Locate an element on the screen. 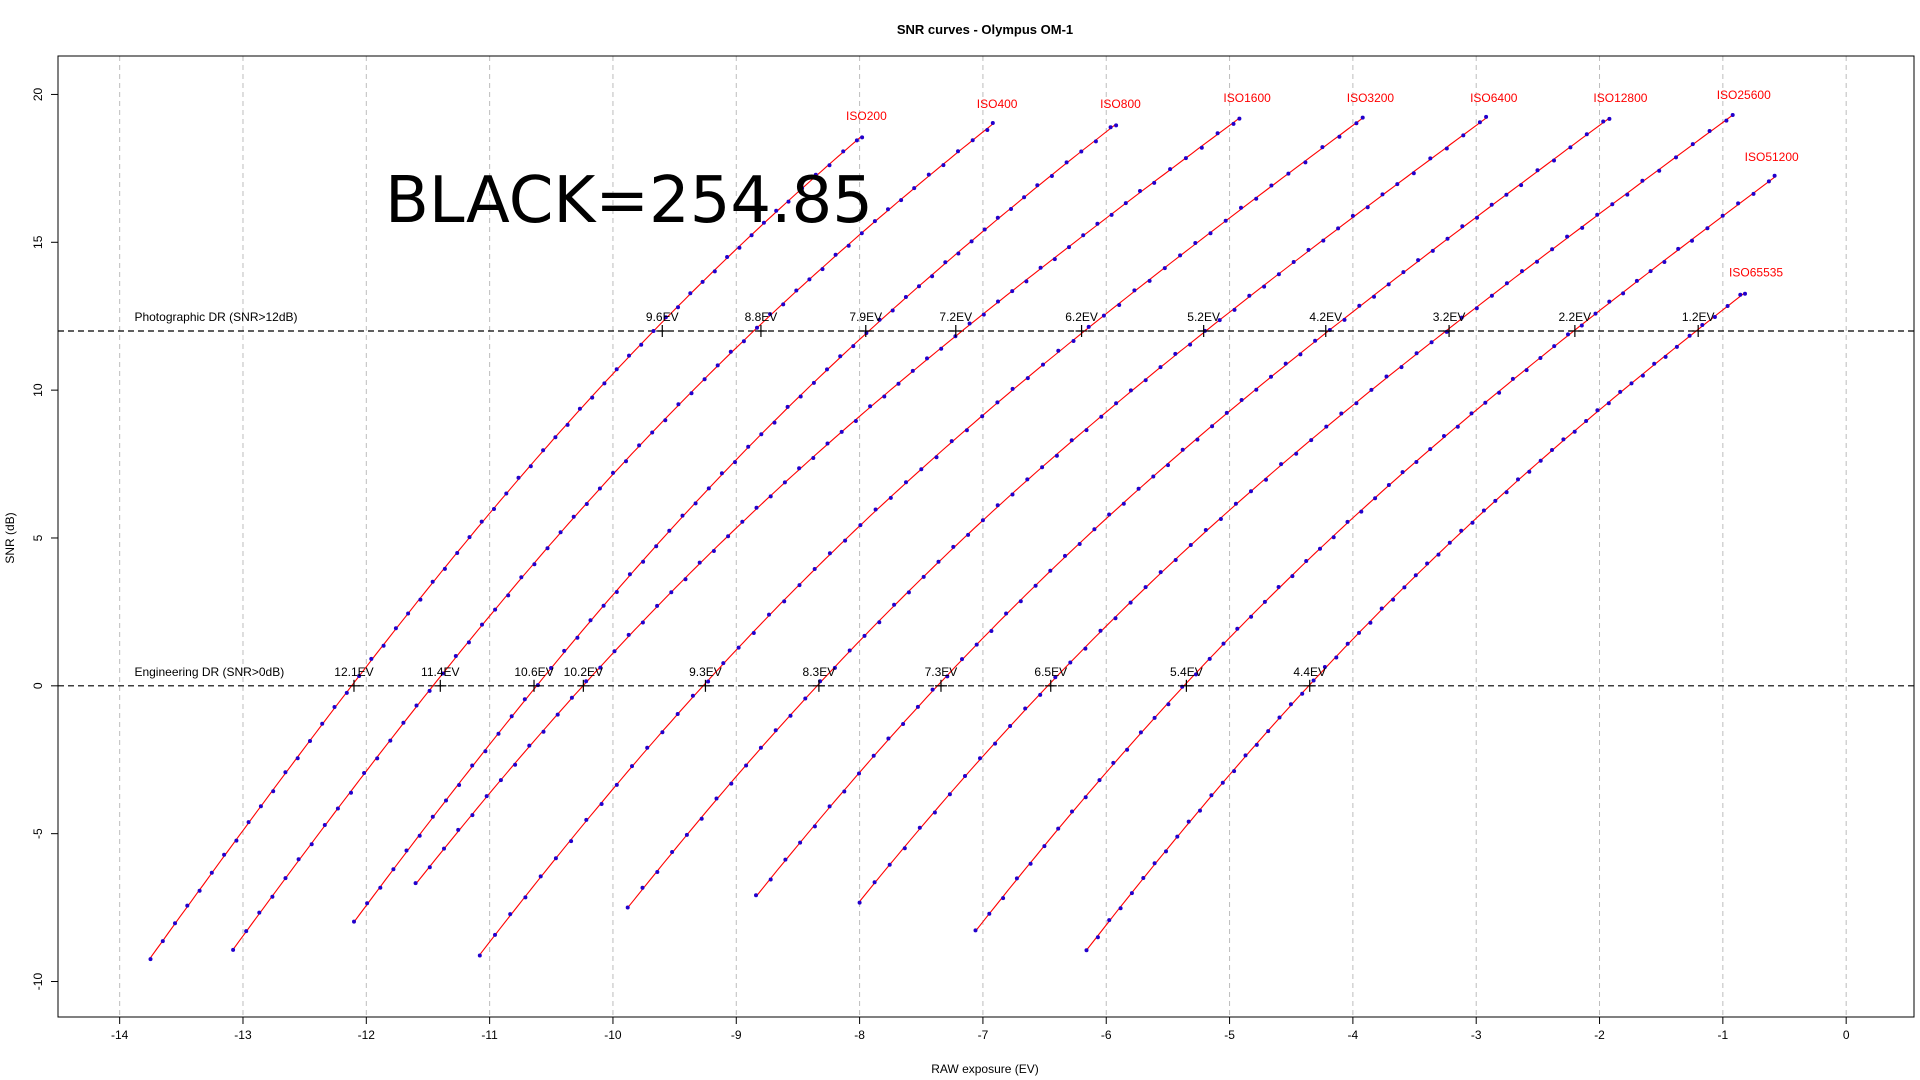 Image resolution: width=1920 pixels, height=1080 pixels. reference-label-0: Photographic DR (SNR>12dB) is located at coordinates (215, 317).